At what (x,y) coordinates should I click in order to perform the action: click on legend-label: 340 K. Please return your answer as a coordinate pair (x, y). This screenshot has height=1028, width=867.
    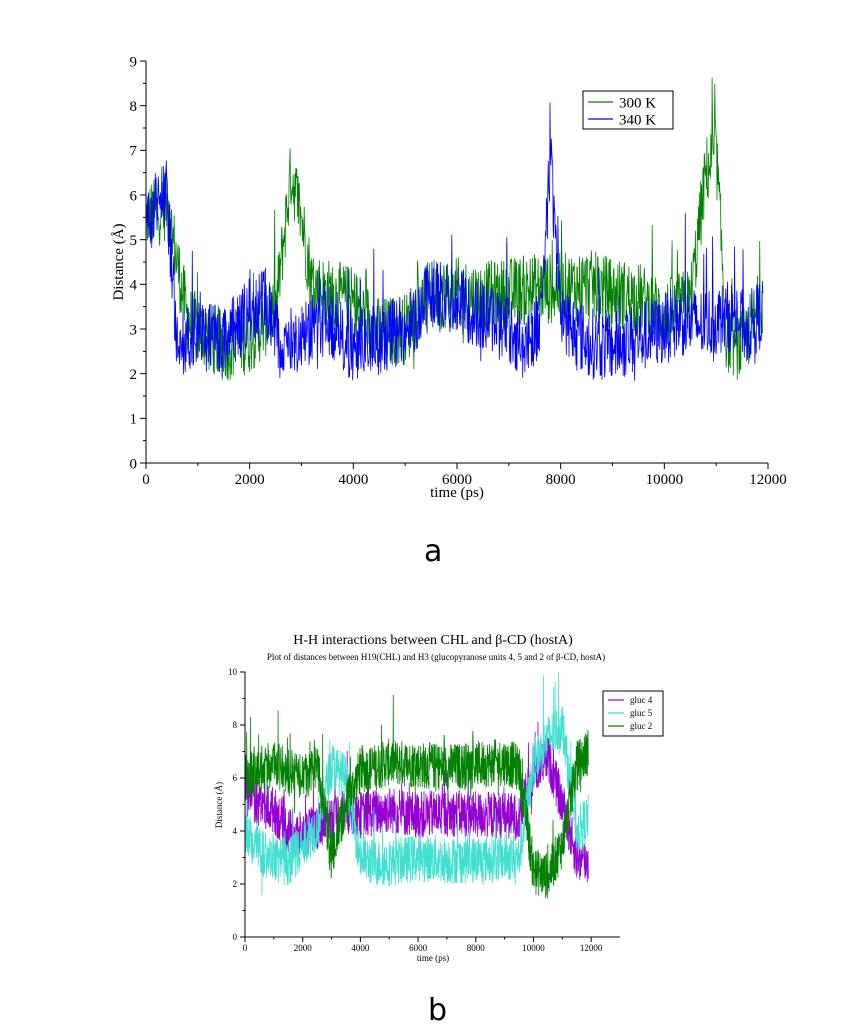
    Looking at the image, I should click on (637, 120).